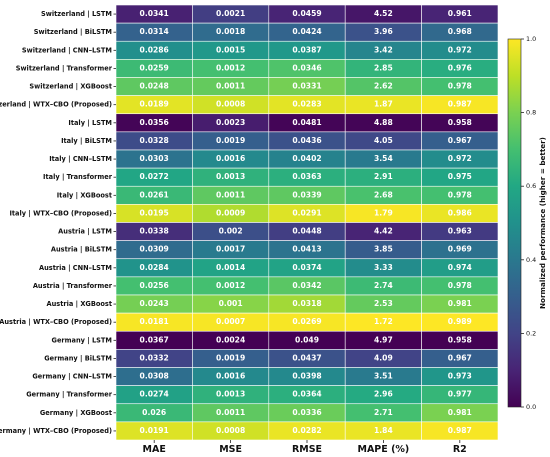 The image size is (550, 457). I want to click on cell-value-label: 0.0243, so click(154, 303).